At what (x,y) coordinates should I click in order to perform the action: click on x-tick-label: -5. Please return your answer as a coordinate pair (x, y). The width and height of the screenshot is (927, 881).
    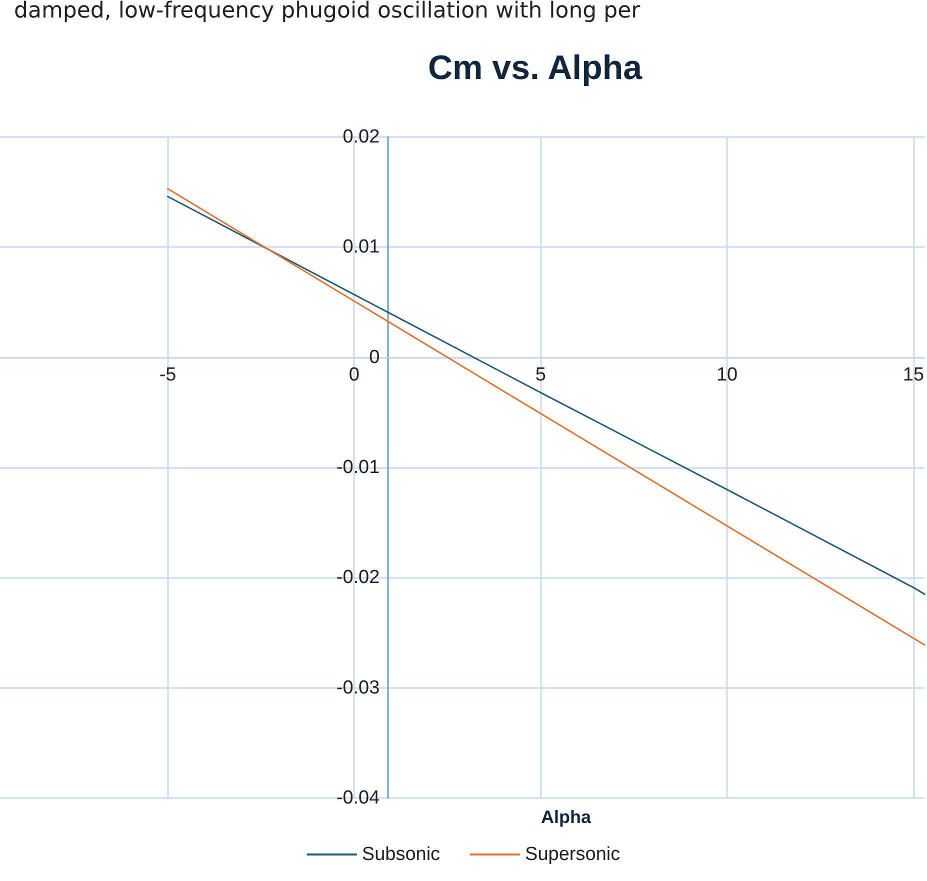
    Looking at the image, I should click on (167, 375).